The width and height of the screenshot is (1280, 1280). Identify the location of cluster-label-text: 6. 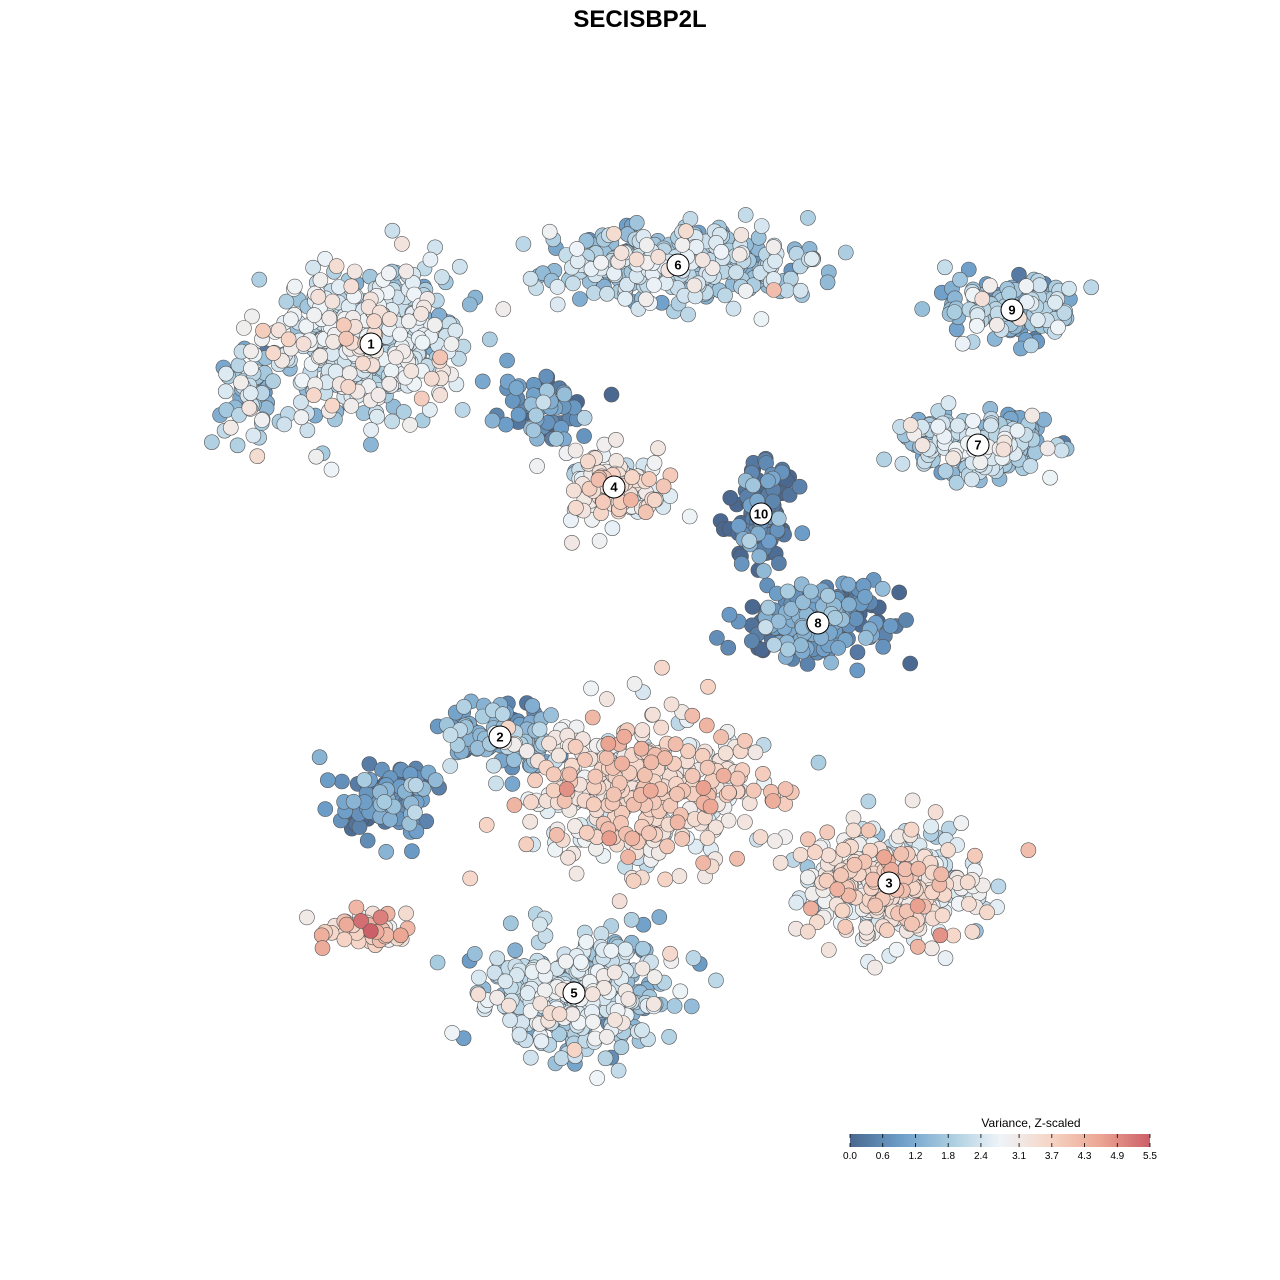
(677, 265).